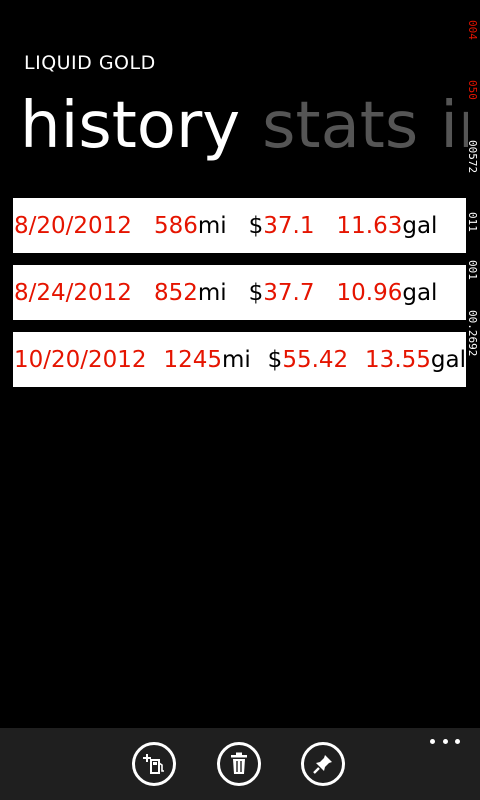  I want to click on add-fuel-button, so click(154, 764).